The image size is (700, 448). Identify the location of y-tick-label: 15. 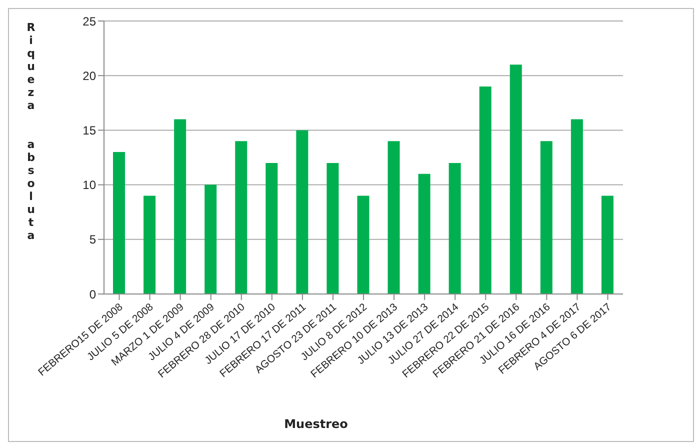
(89, 130).